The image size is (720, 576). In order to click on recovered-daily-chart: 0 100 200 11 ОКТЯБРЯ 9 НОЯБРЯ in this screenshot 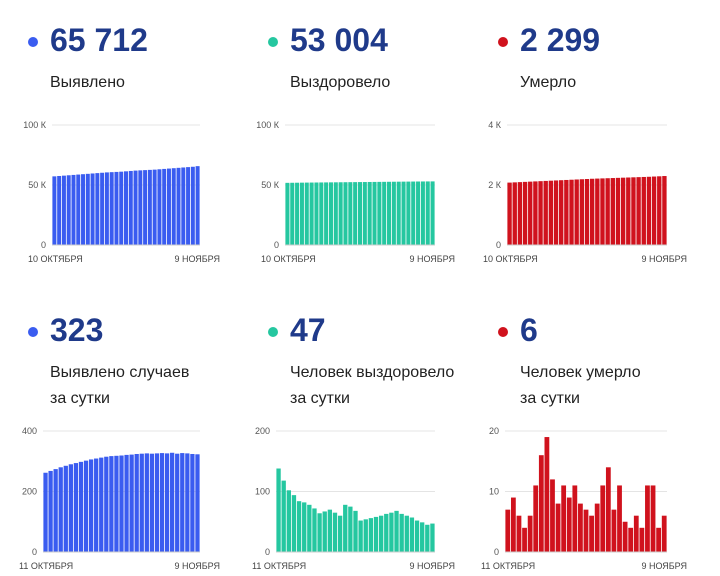, I will do `click(353, 498)`.